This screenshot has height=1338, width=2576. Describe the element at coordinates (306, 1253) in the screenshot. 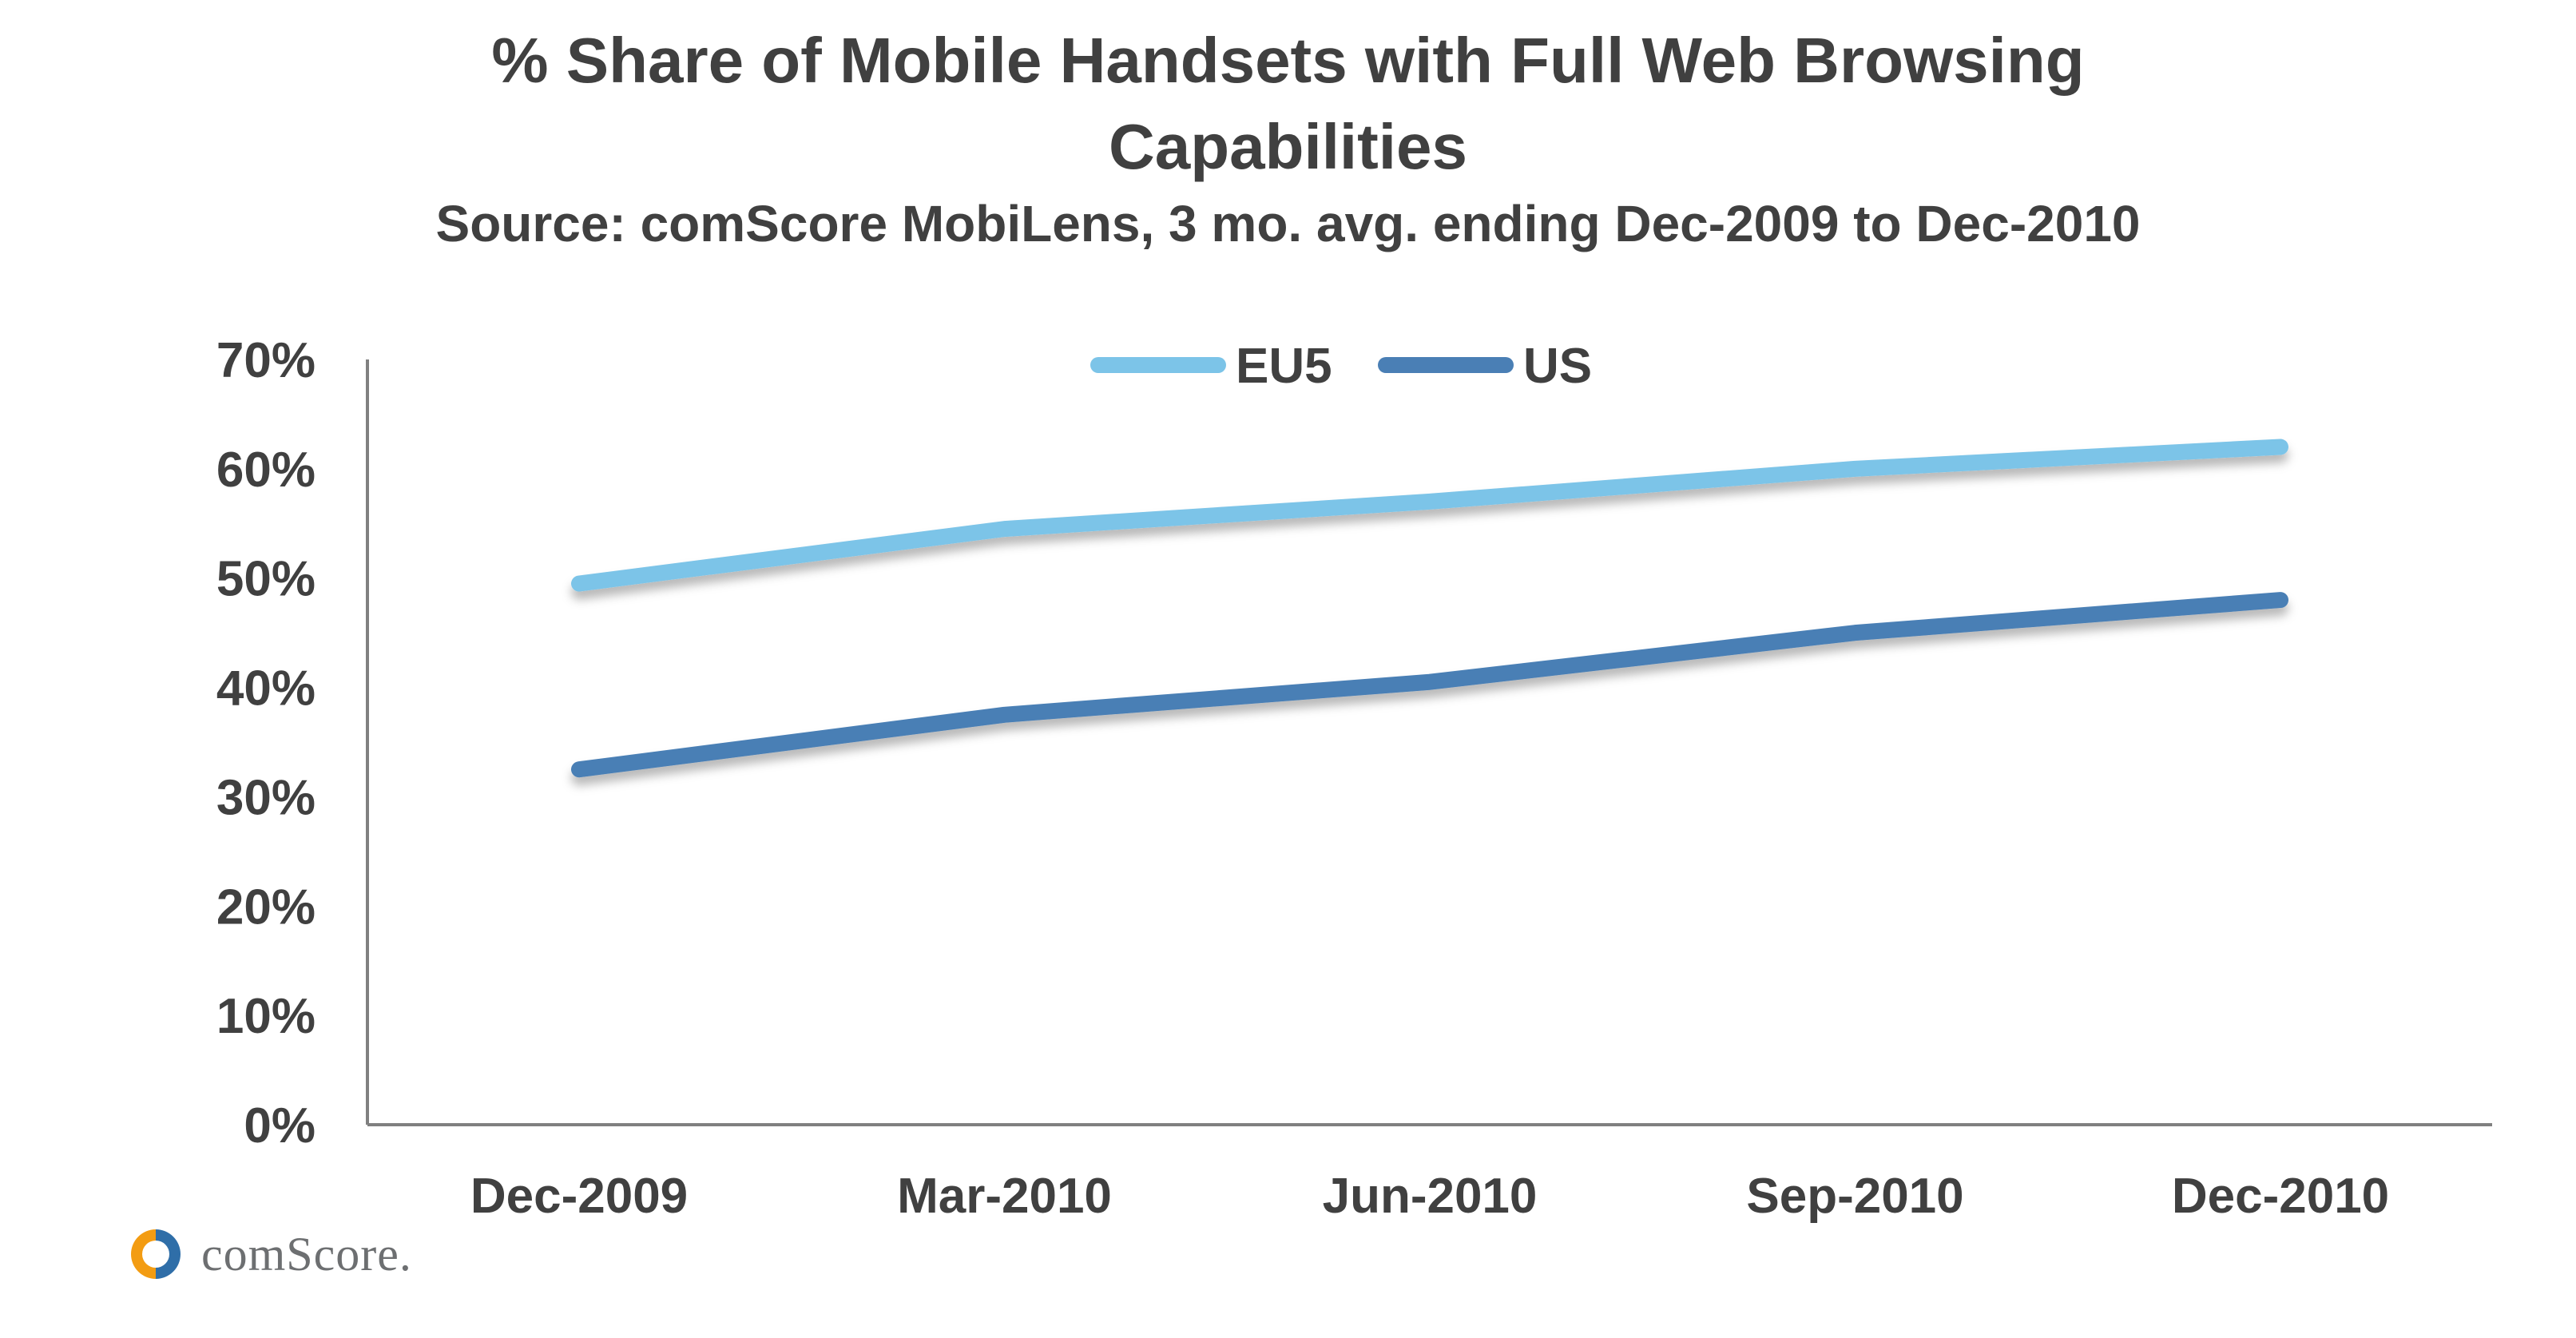

I see `comscore-logo-text: comScore.` at that location.